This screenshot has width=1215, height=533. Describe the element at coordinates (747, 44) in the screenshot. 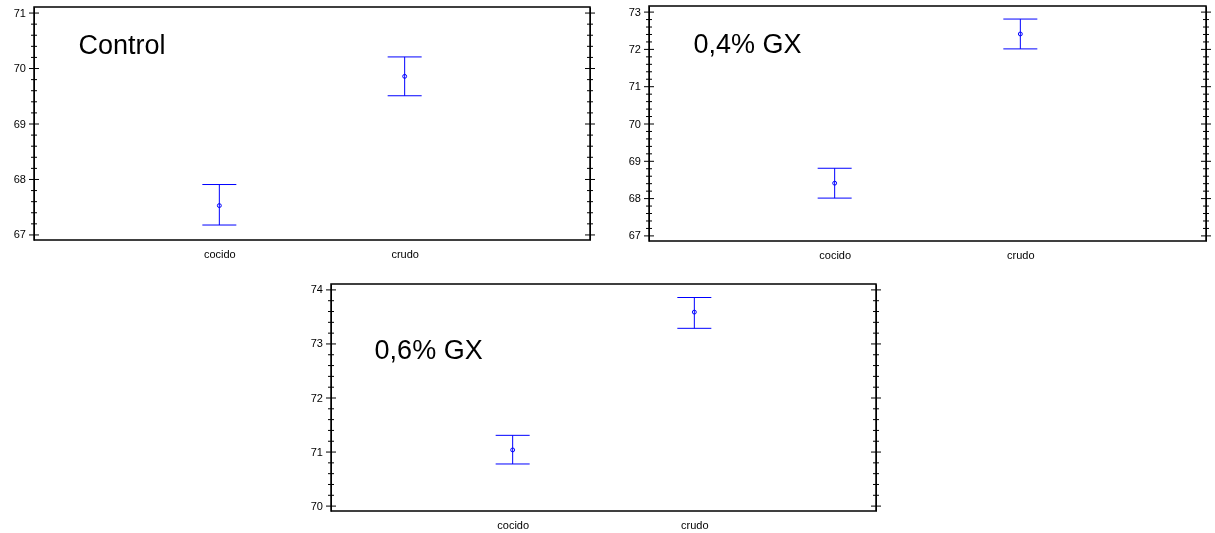

I see `annotation: 0,4% GX` at that location.